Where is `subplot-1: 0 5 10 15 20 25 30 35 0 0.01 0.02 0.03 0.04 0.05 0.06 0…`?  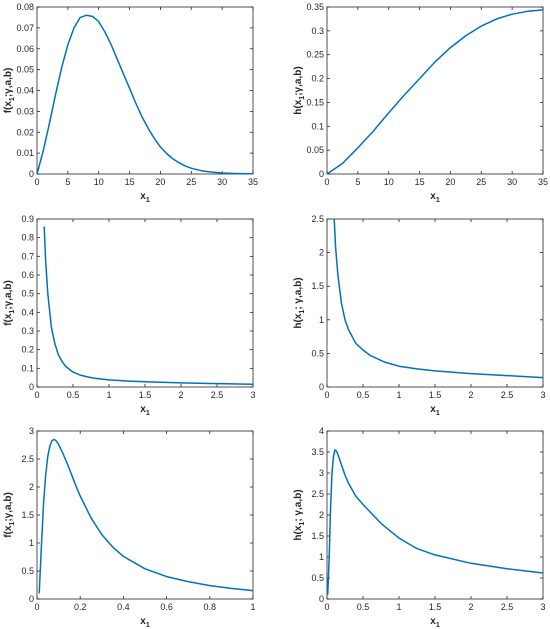 subplot-1: 0 5 10 15 20 25 30 35 0 0.01 0.02 0.03 0.04 0.05 0.06 0… is located at coordinates (130, 103).